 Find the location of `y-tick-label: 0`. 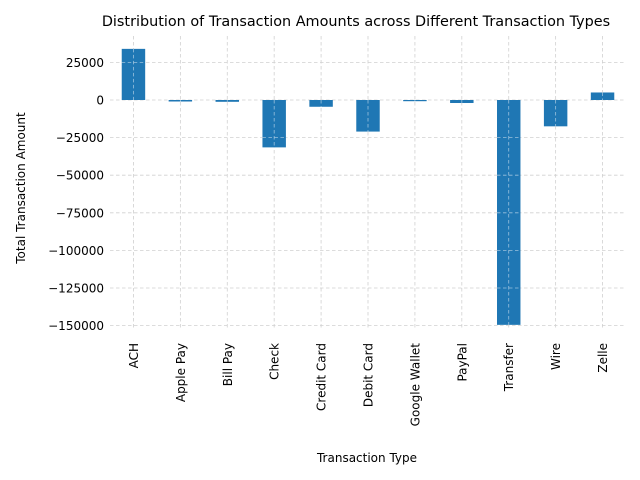

y-tick-label: 0 is located at coordinates (100, 101).